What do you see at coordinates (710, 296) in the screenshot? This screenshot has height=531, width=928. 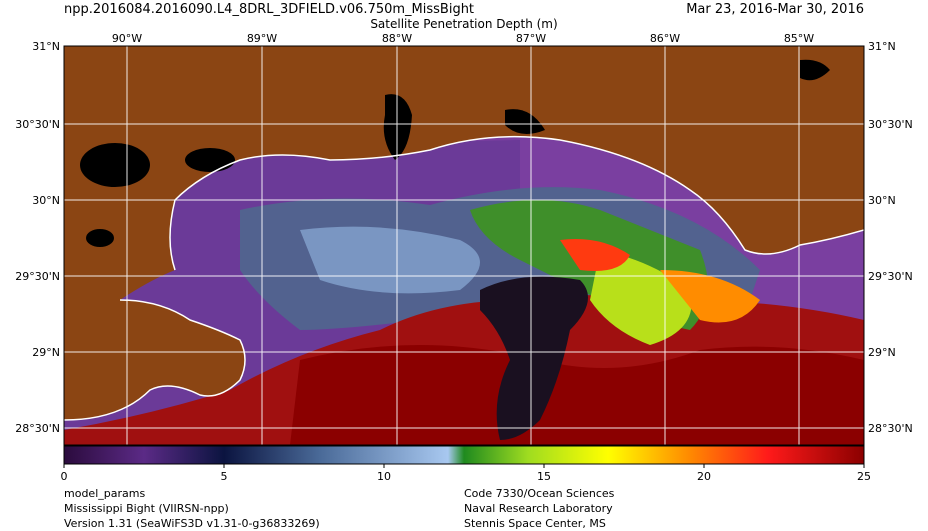 I see `orange-region` at bounding box center [710, 296].